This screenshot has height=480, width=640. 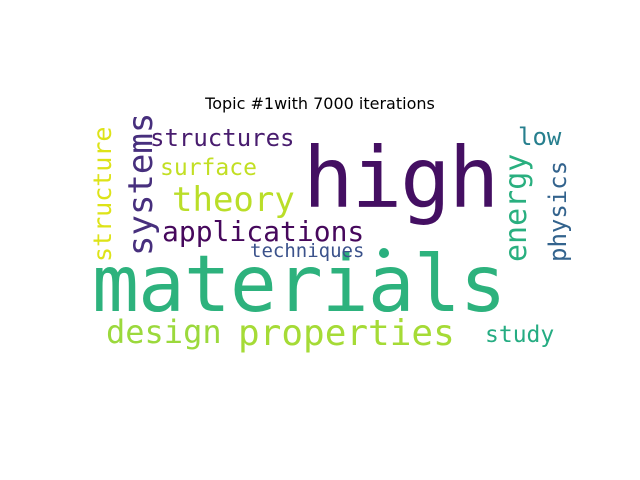 I want to click on word-physics: physics, so click(x=558, y=211).